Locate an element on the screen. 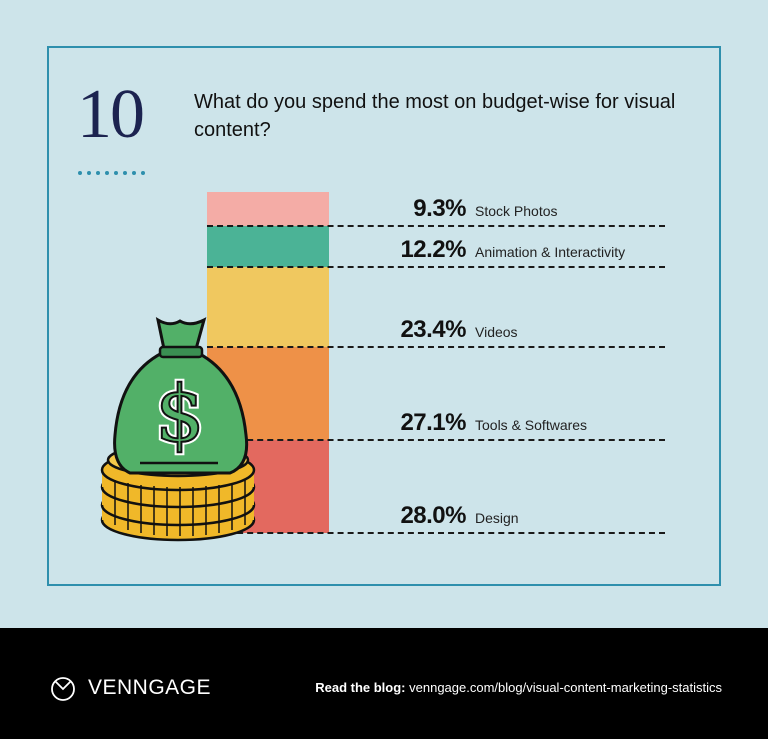 The width and height of the screenshot is (768, 739). legend-item: 9.3% Stock Photos is located at coordinates (500, 209).